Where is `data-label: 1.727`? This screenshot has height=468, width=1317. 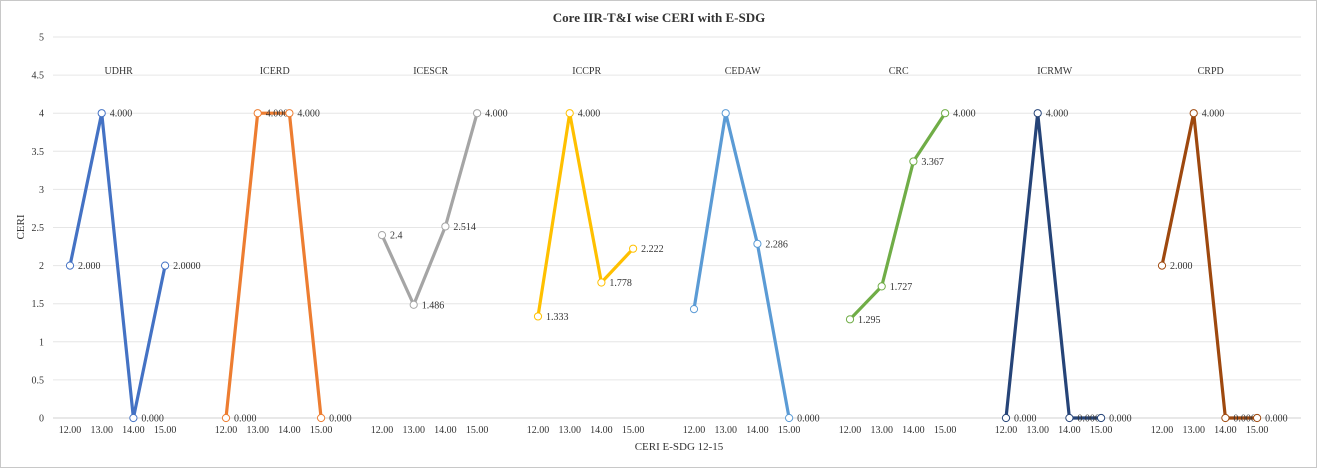 data-label: 1.727 is located at coordinates (901, 287).